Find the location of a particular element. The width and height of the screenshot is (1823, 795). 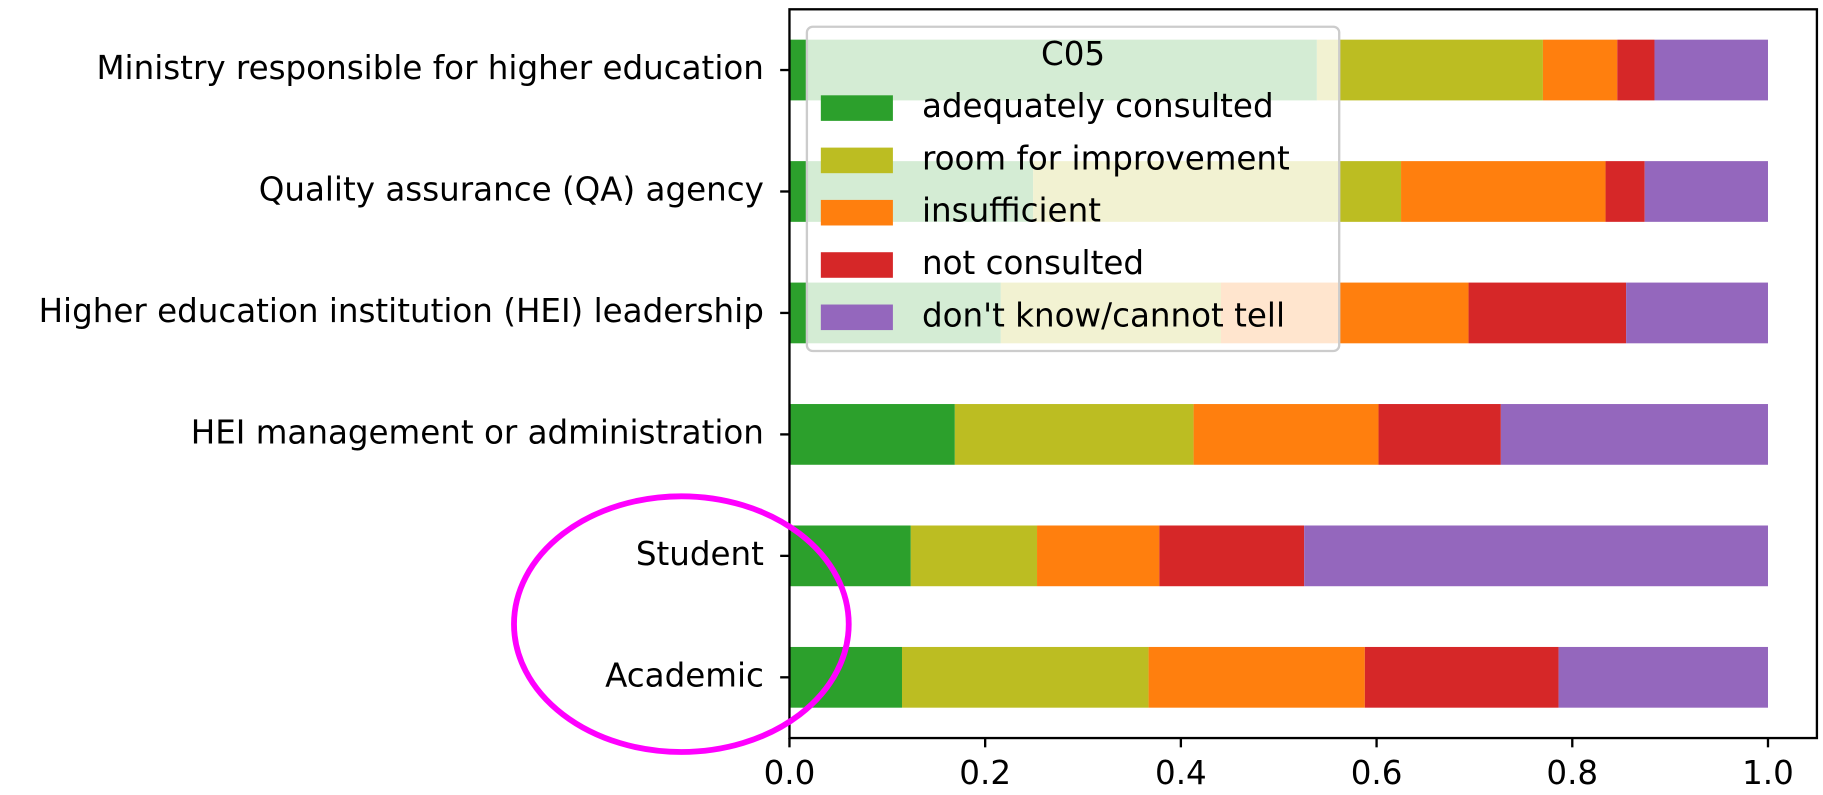

annotation-circle is located at coordinates (681, 624).